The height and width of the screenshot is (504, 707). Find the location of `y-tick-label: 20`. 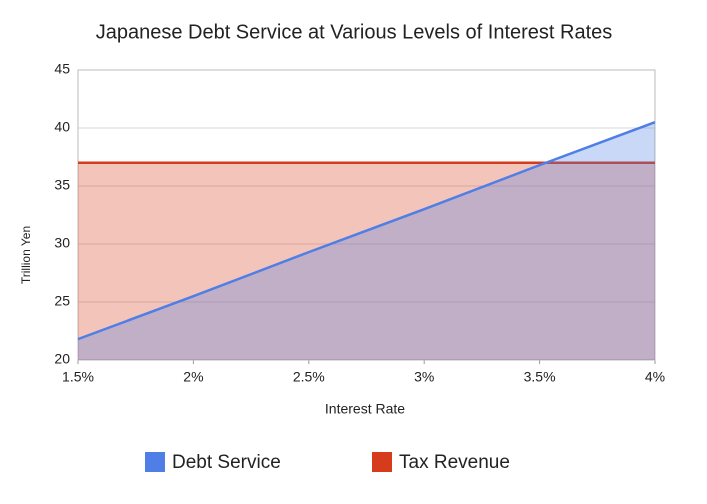

y-tick-label: 20 is located at coordinates (62, 359).